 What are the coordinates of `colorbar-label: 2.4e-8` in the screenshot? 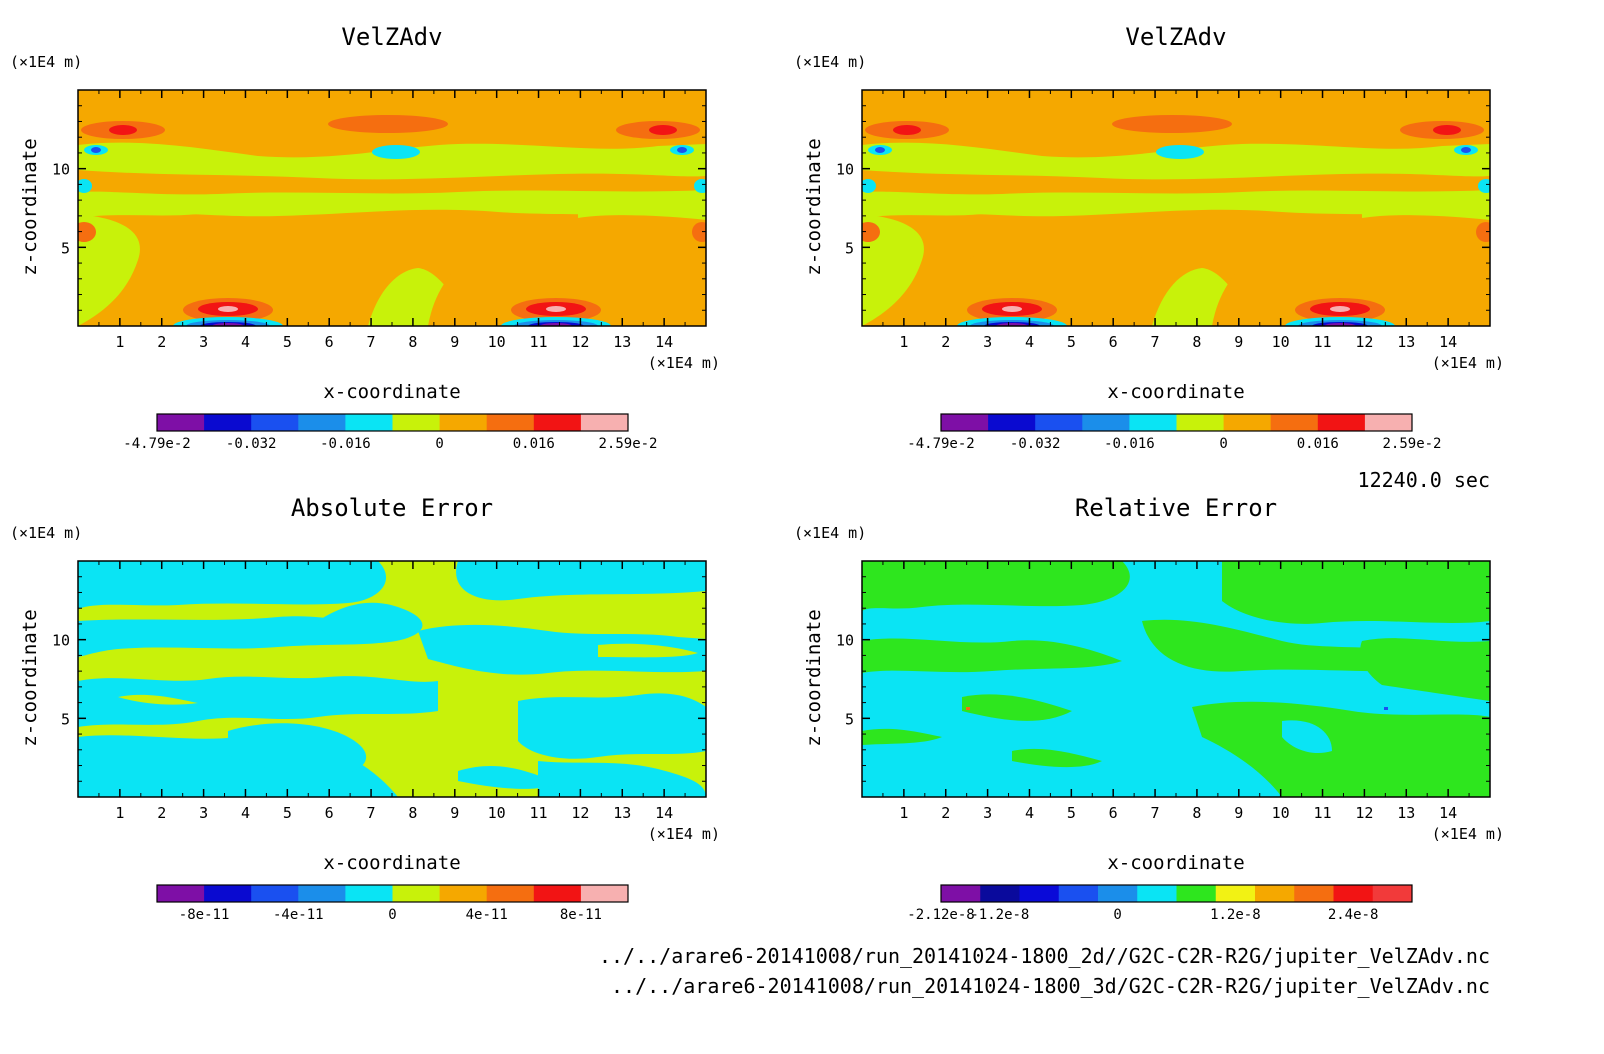 It's located at (1353, 915).